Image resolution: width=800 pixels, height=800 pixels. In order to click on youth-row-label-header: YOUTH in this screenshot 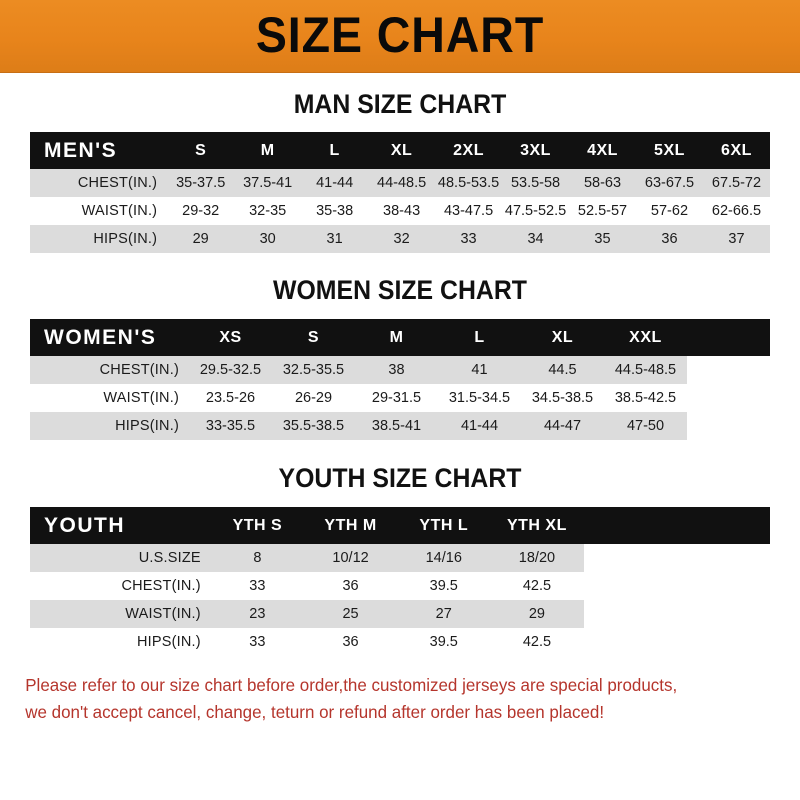, I will do `click(84, 525)`.